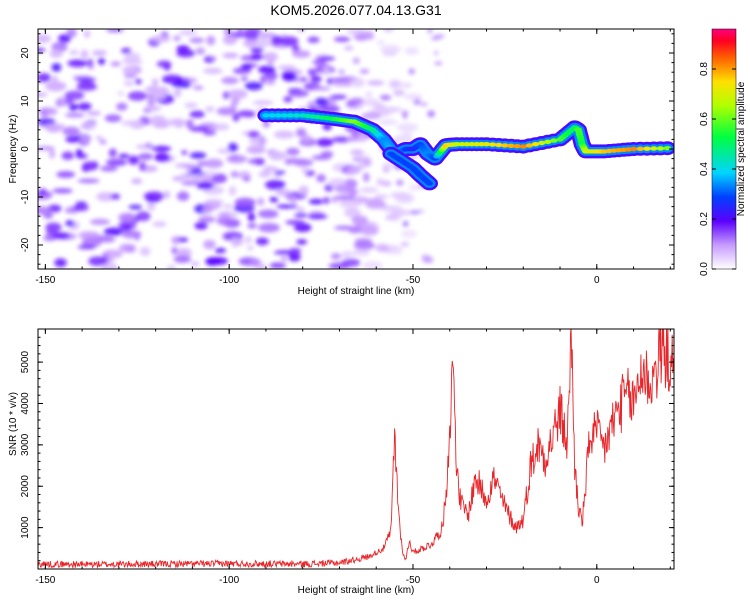 This screenshot has height=600, width=750. Describe the element at coordinates (704, 119) in the screenshot. I see `colorbar-tick-label: 0.6` at that location.